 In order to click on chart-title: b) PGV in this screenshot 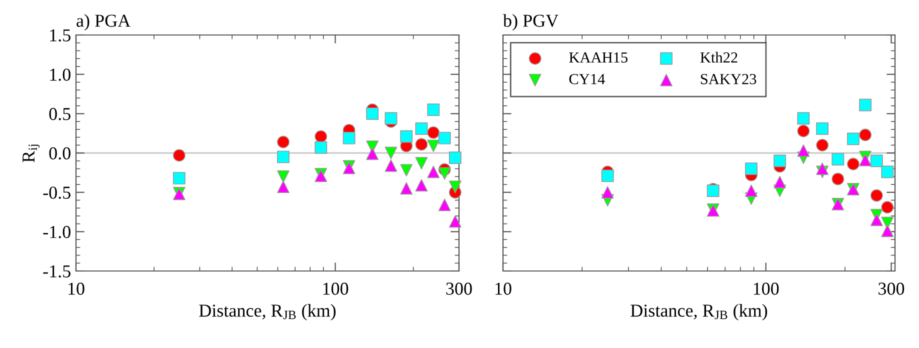, I will do `click(530, 22)`.